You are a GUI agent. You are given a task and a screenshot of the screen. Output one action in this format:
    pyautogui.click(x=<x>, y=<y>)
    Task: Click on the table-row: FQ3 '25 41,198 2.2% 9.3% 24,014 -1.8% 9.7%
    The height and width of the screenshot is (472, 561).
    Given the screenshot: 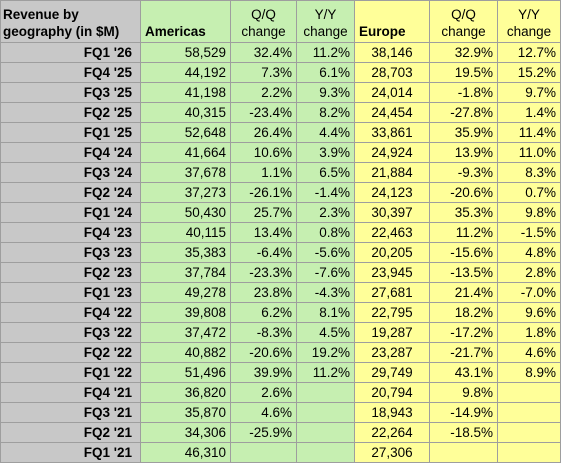 What is the action you would take?
    pyautogui.click(x=280, y=92)
    